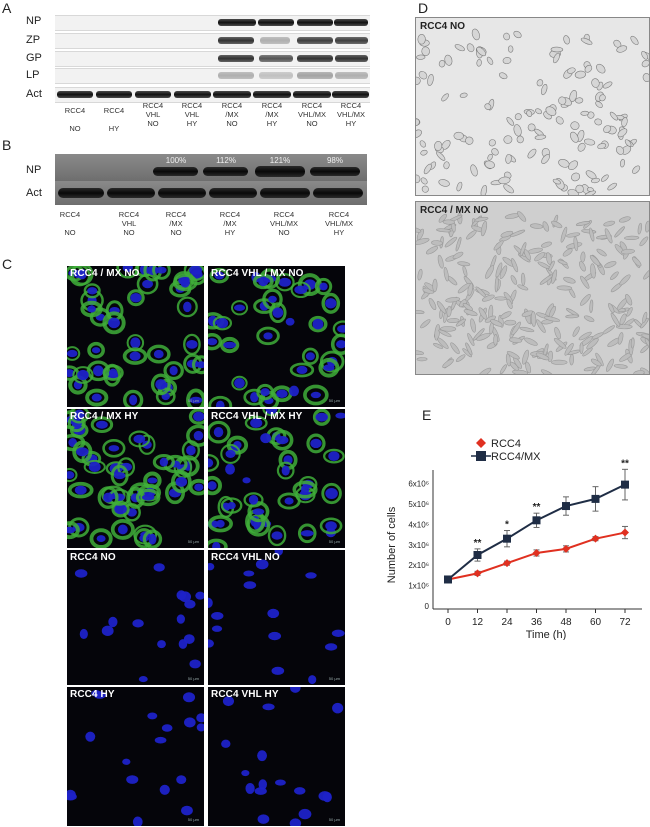 The width and height of the screenshot is (650, 827). What do you see at coordinates (507, 525) in the screenshot?
I see `significance-marker: *` at bounding box center [507, 525].